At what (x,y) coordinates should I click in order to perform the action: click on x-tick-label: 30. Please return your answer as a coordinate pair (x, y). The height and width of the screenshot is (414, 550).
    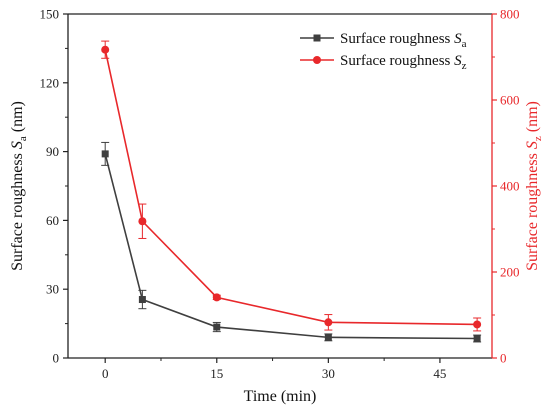
    Looking at the image, I should click on (328, 373).